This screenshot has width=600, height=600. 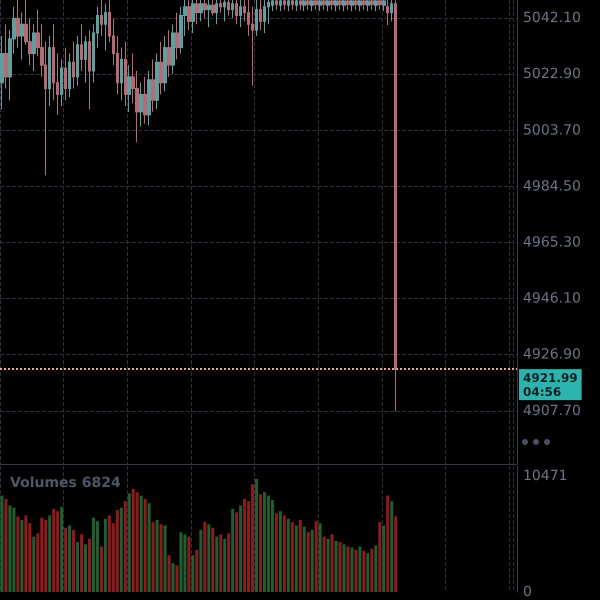 I want to click on y-tick-label: 4984.50, so click(x=552, y=186).